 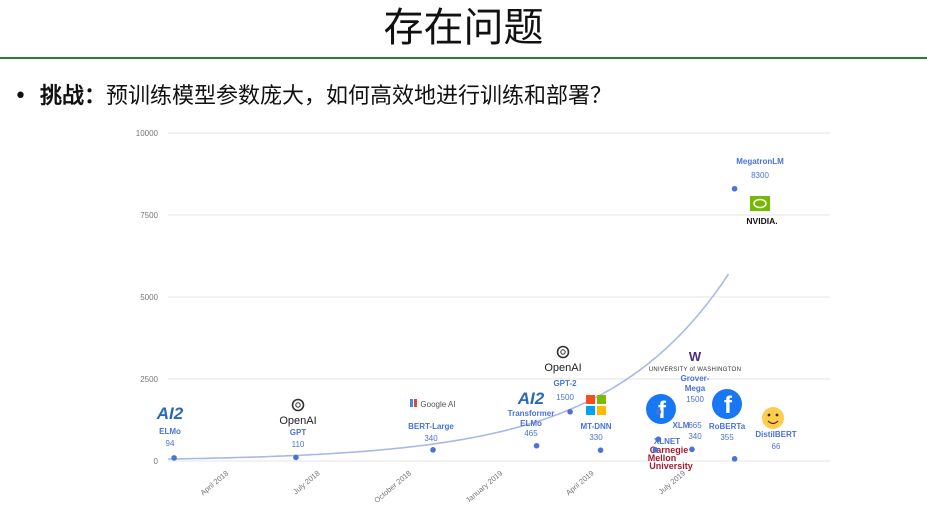 What do you see at coordinates (601, 410) in the screenshot?
I see `ms-square-yellow` at bounding box center [601, 410].